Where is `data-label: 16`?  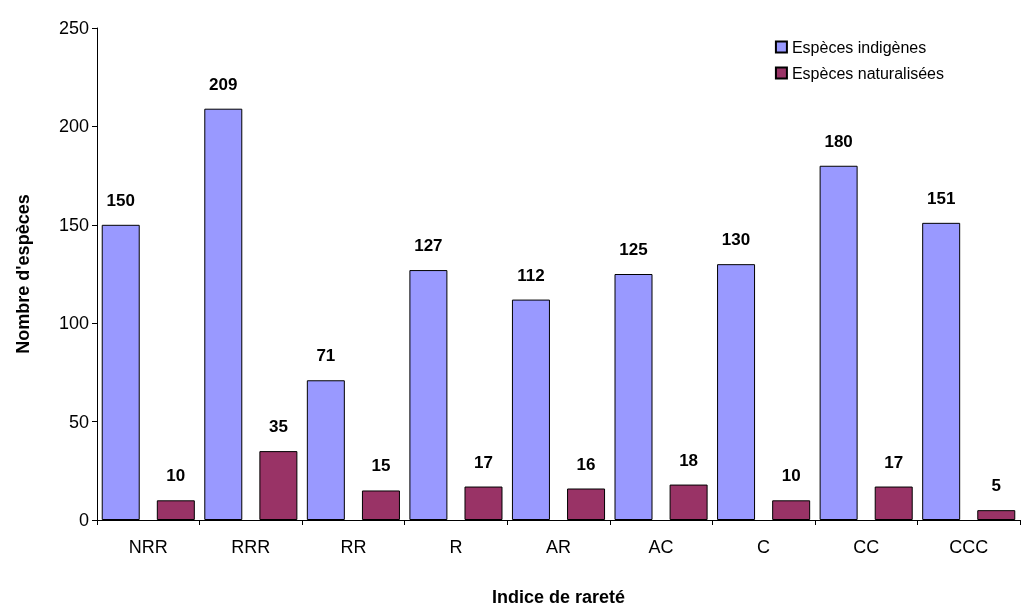 data-label: 16 is located at coordinates (586, 464).